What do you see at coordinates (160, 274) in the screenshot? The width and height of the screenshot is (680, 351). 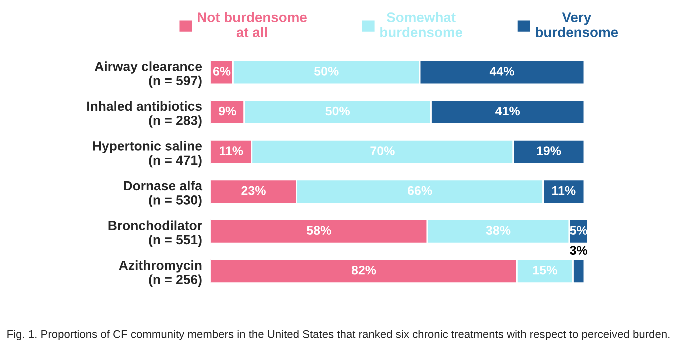 I see `y-tick-label: Azithromycin (n = 256)` at bounding box center [160, 274].